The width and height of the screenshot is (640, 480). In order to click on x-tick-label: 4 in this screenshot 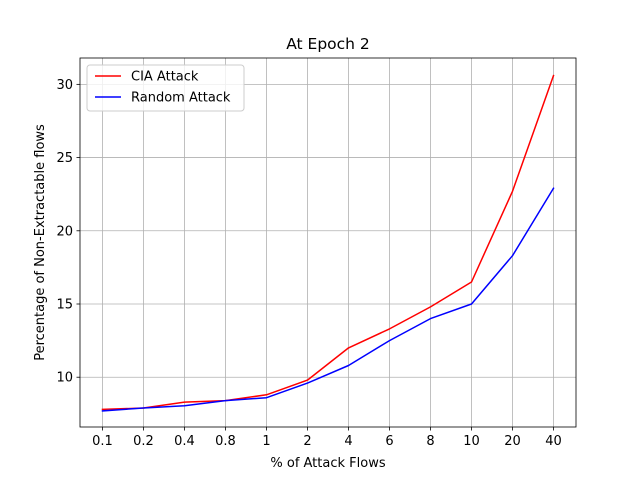, I will do `click(348, 441)`.